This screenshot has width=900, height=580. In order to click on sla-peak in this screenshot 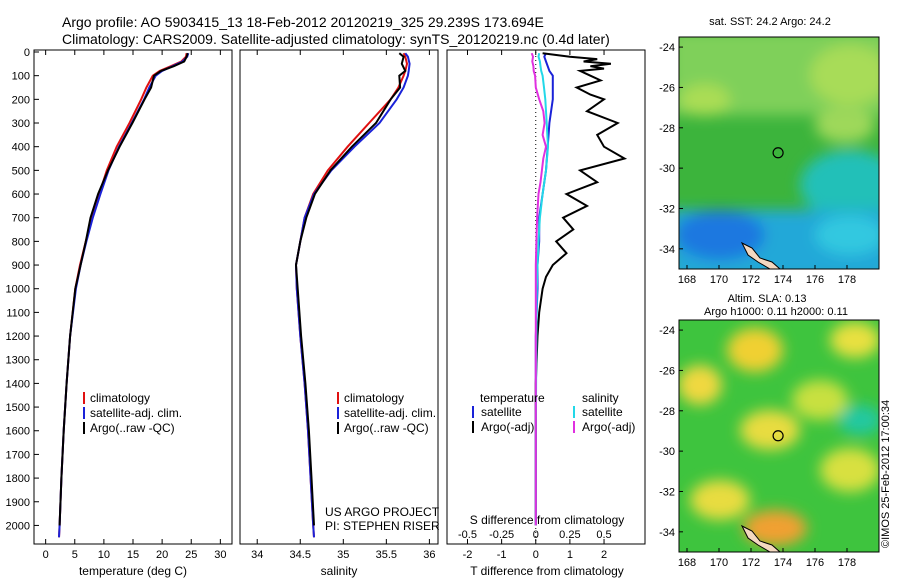, I will do `click(775, 528)`.